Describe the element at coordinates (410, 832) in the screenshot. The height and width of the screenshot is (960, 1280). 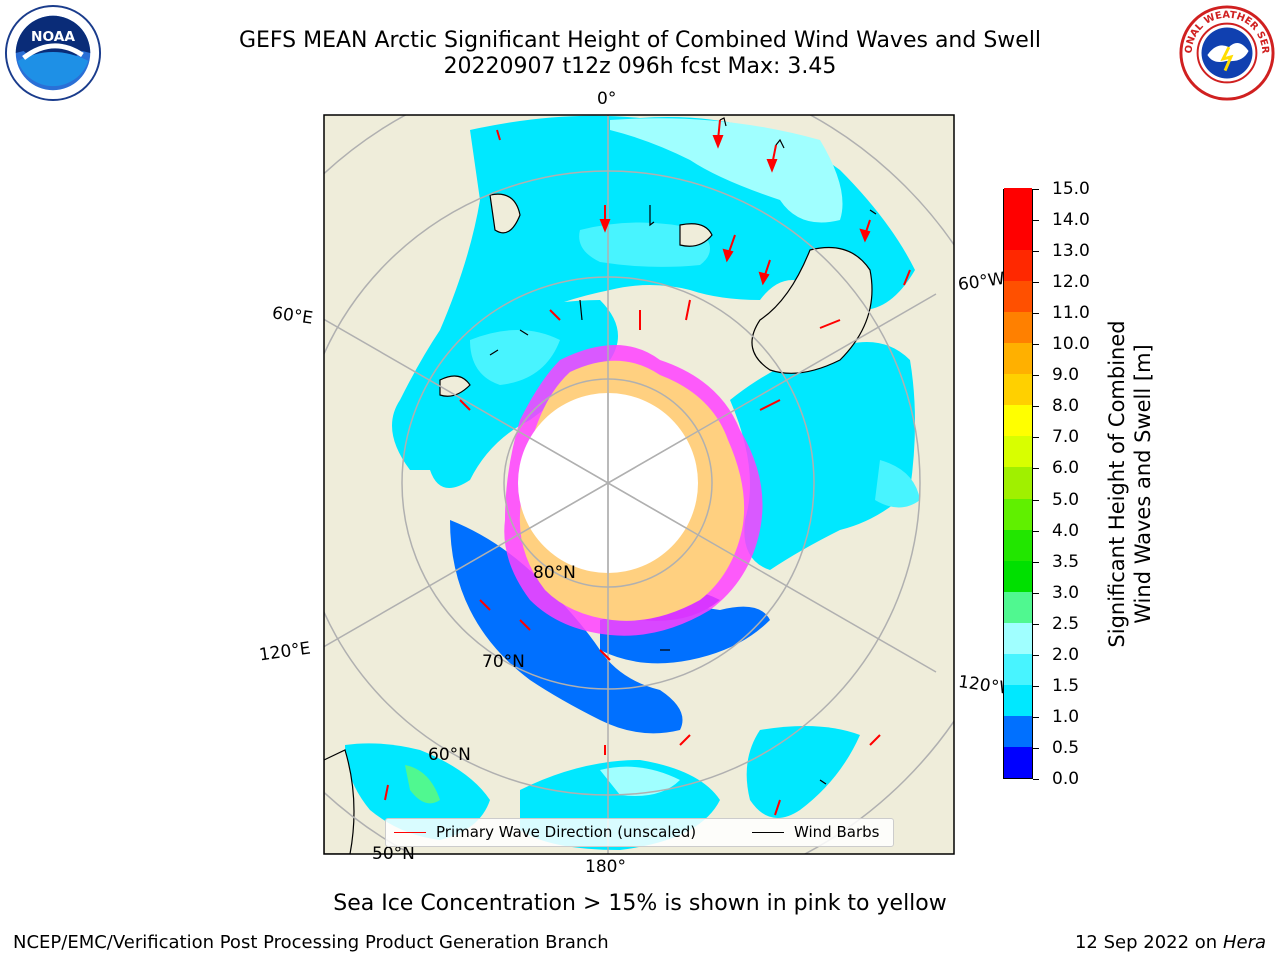
I see `legend-swatch-wave` at that location.